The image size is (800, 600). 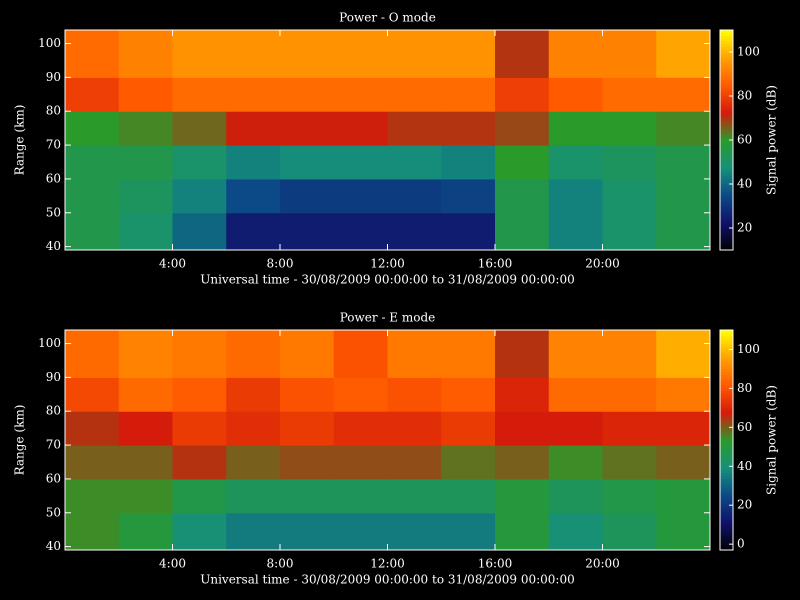 What do you see at coordinates (744, 505) in the screenshot?
I see `colorbar-tick-label: 20` at bounding box center [744, 505].